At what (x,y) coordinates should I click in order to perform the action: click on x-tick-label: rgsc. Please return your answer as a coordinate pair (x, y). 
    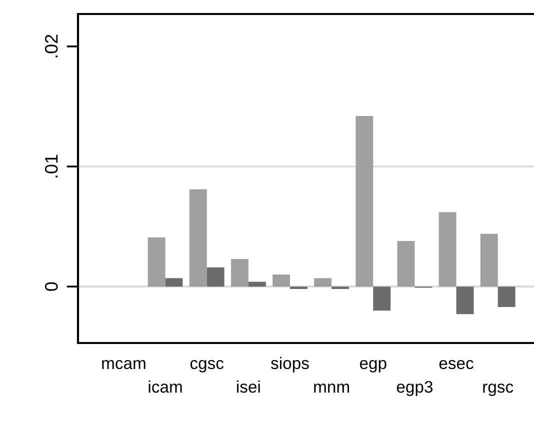
    Looking at the image, I should click on (498, 390).